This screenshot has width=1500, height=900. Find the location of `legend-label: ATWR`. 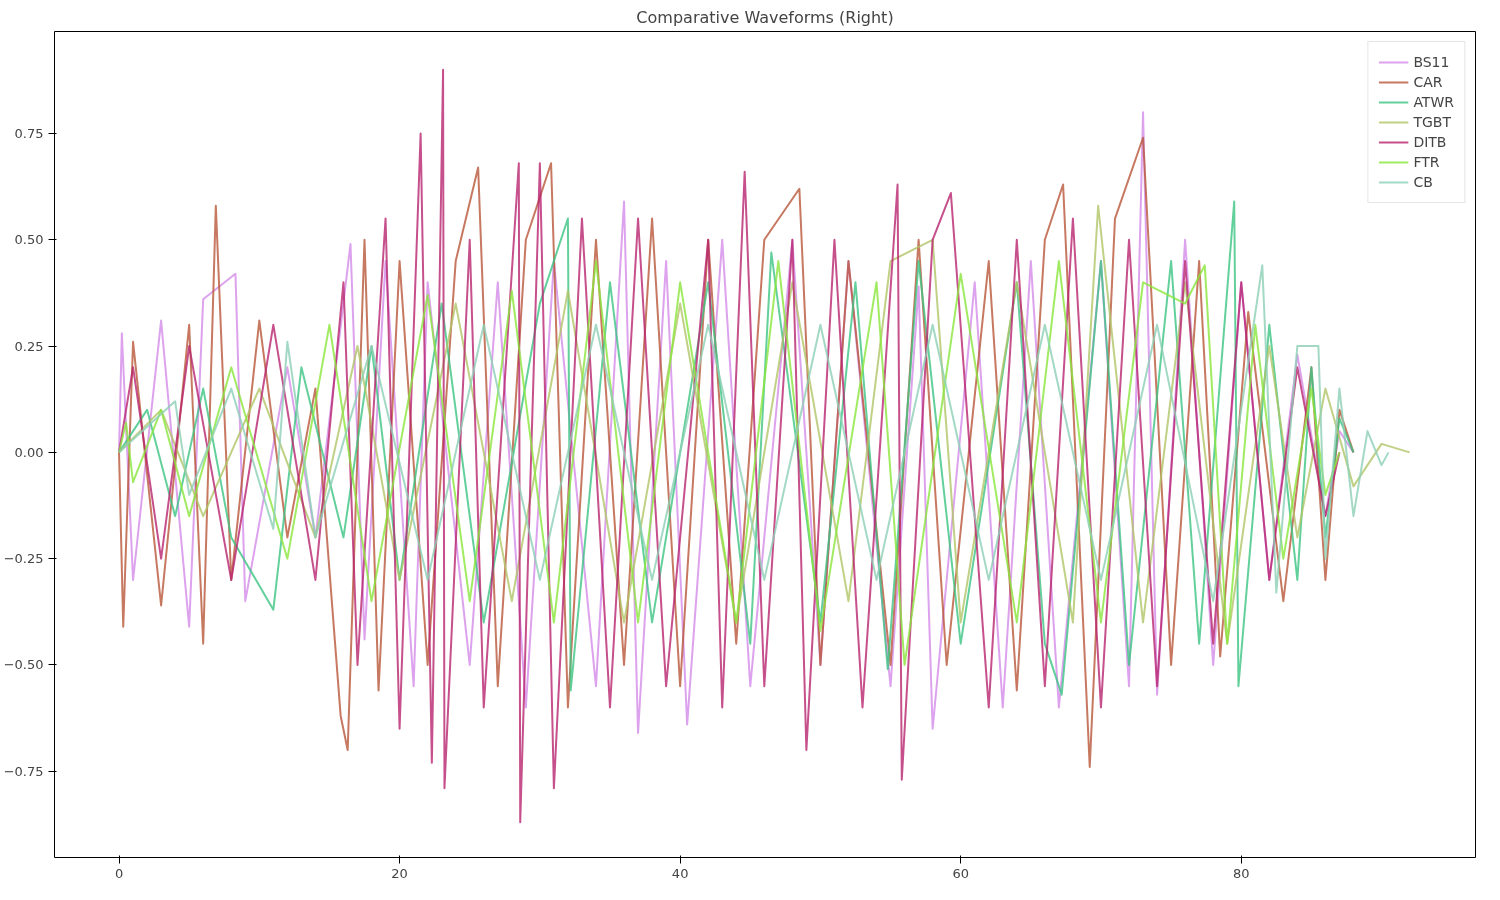

legend-label: ATWR is located at coordinates (1433, 102).